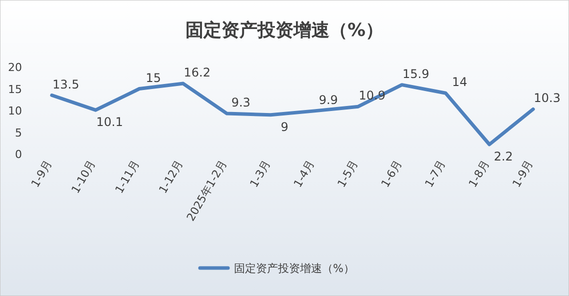 Image resolution: width=569 pixels, height=296 pixels. I want to click on data-label: 16.2, so click(197, 73).